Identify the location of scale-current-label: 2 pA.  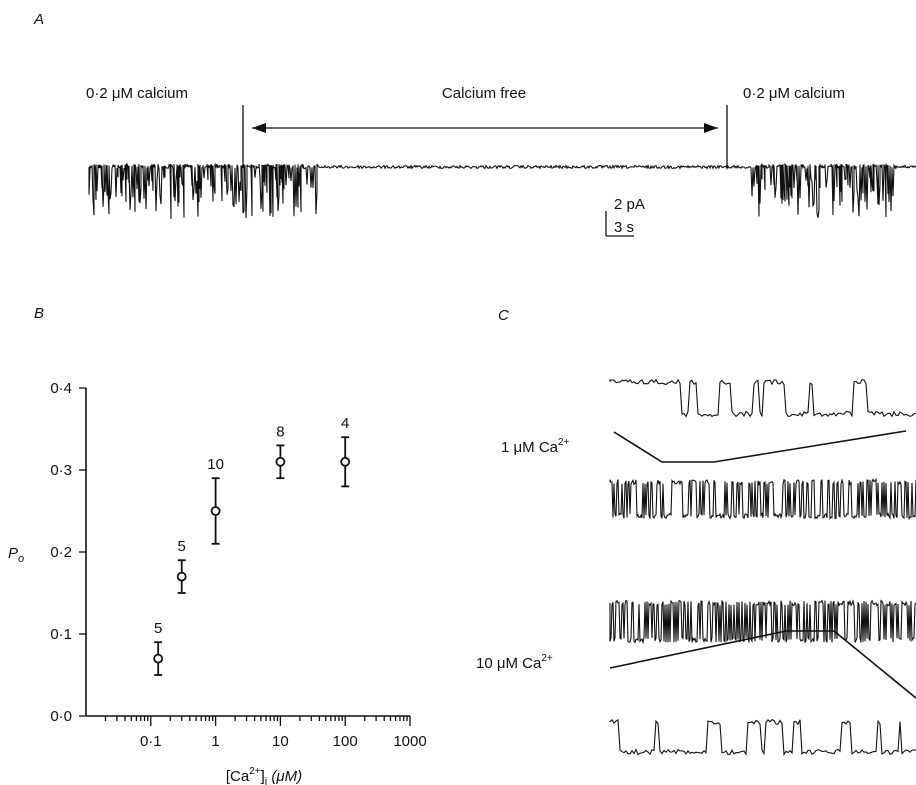
(629, 204).